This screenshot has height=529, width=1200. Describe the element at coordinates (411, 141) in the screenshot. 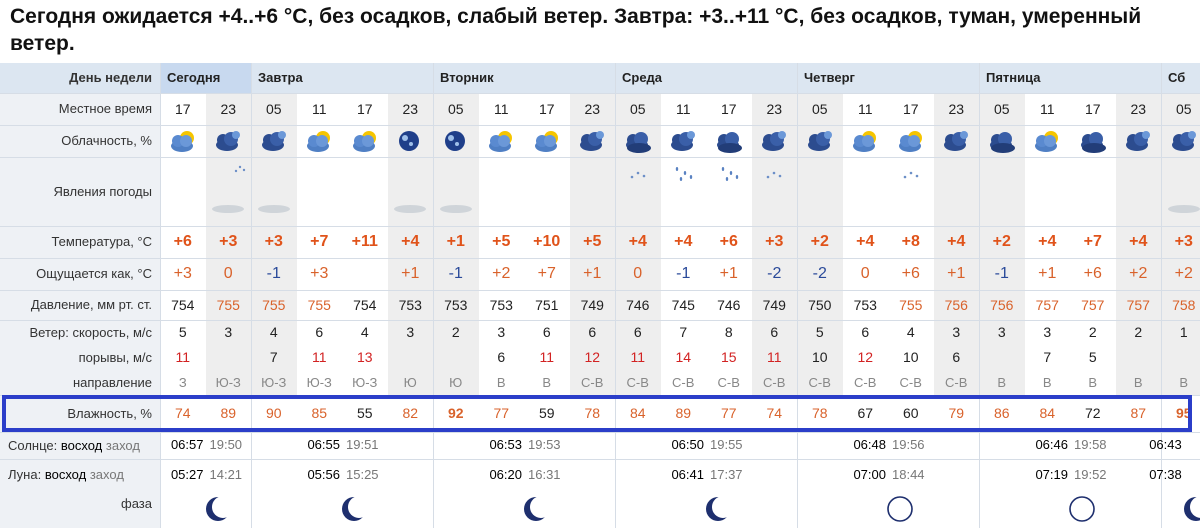

I see `clear-night-icon` at that location.